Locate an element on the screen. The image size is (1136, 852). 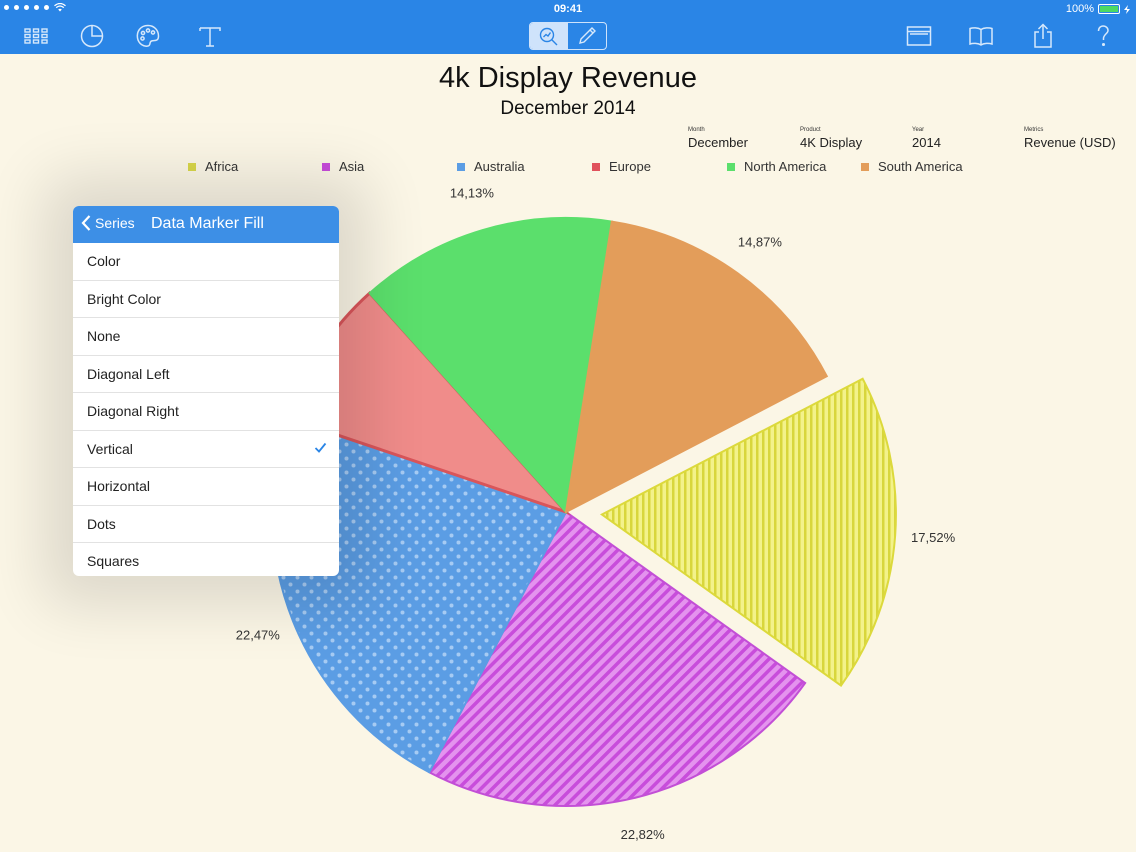
meta-year: Year 2014 is located at coordinates (926, 138).